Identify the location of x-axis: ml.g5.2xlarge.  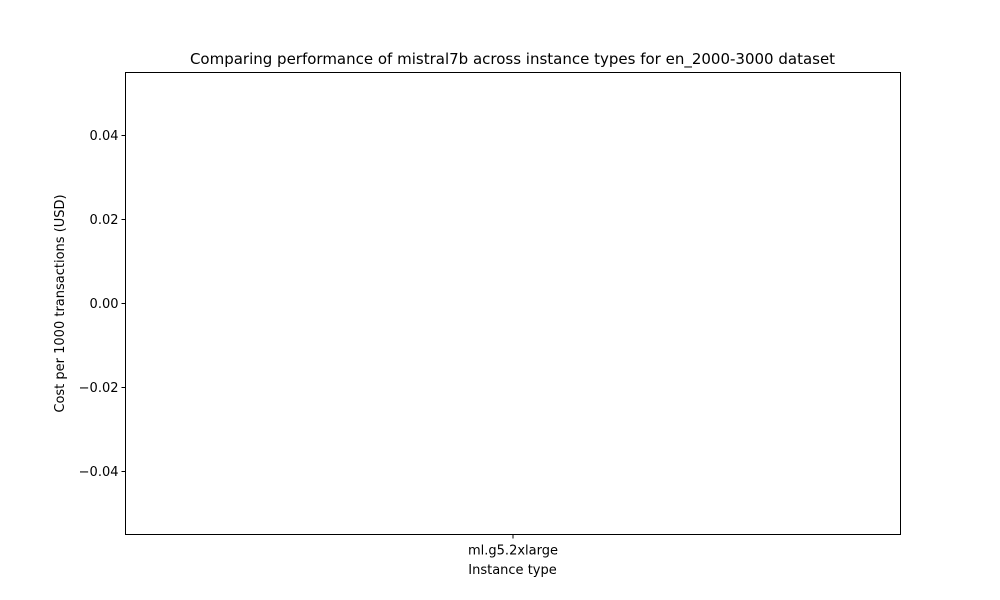
(513, 546).